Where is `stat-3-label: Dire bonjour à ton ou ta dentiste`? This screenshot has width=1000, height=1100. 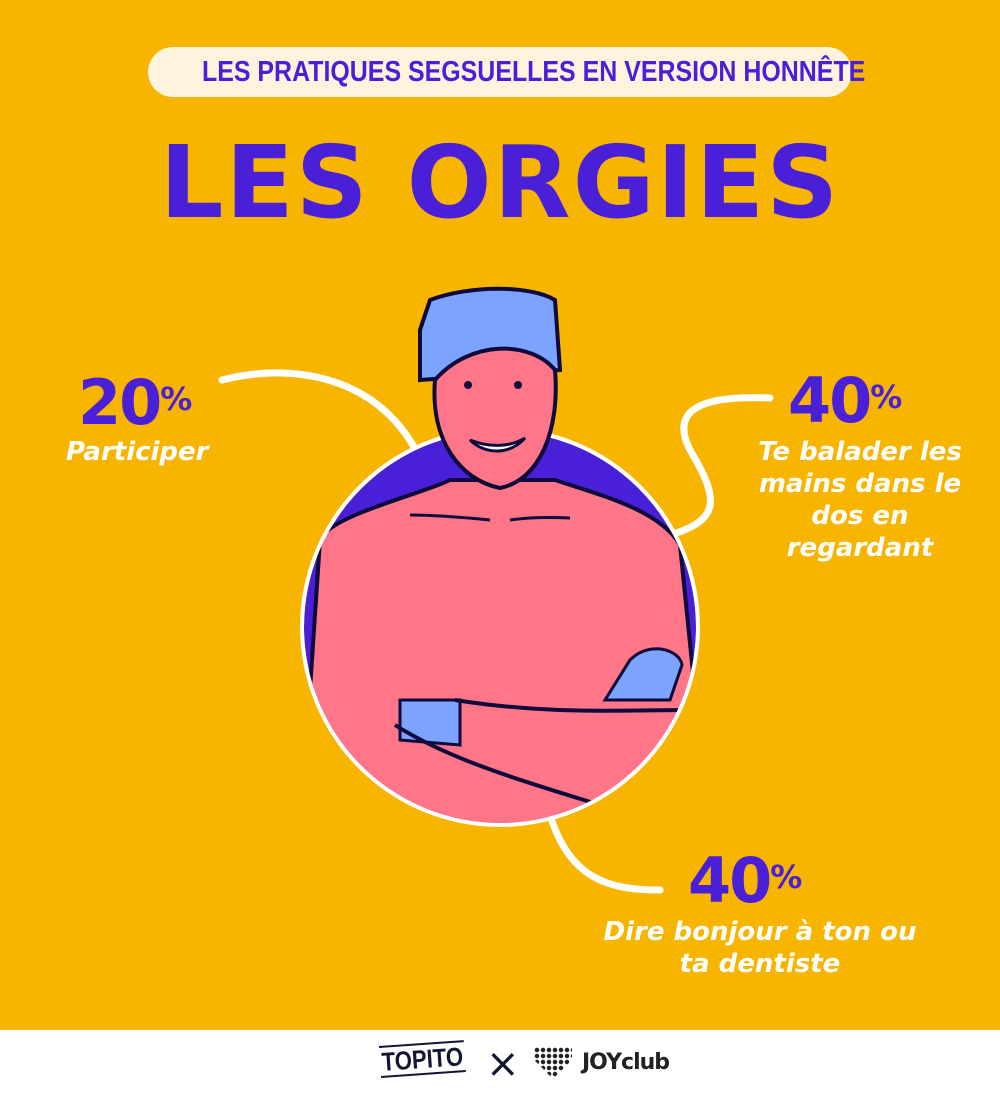 stat-3-label: Dire bonjour à ton ou ta dentiste is located at coordinates (760, 948).